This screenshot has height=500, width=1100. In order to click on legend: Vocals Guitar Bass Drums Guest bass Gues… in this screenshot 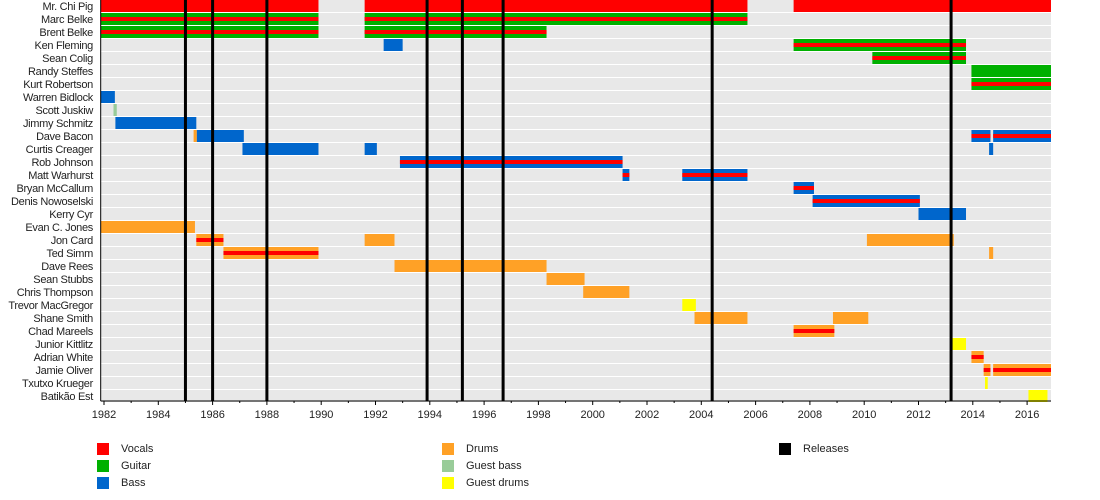, I will do `click(550, 469)`.